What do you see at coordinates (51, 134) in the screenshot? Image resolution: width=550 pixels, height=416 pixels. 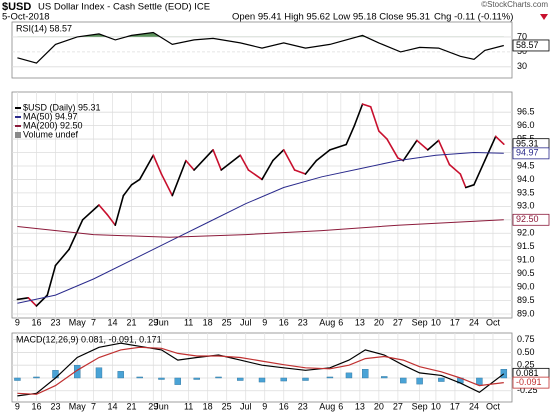 I see `legend-text: Volume undef` at bounding box center [51, 134].